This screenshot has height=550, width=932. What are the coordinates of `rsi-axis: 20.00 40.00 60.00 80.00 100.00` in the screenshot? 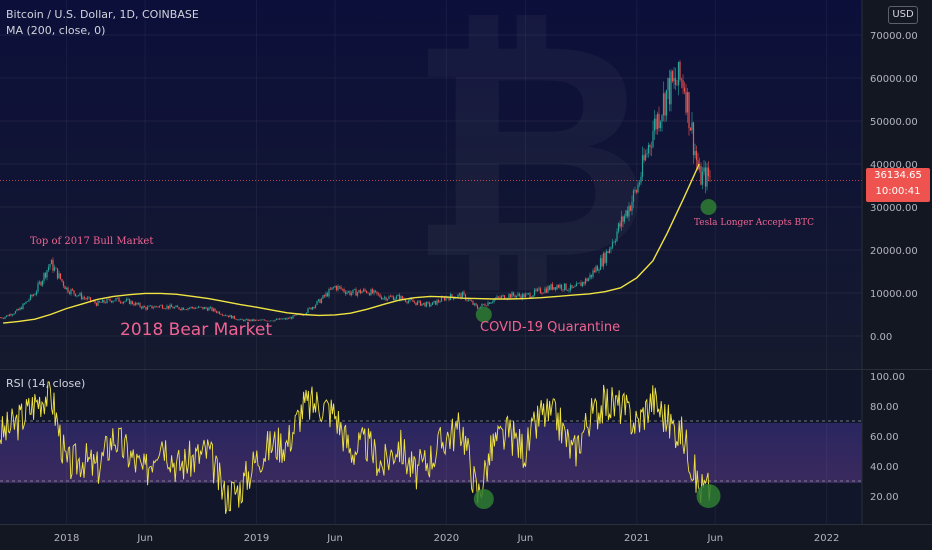 It's located at (887, 437).